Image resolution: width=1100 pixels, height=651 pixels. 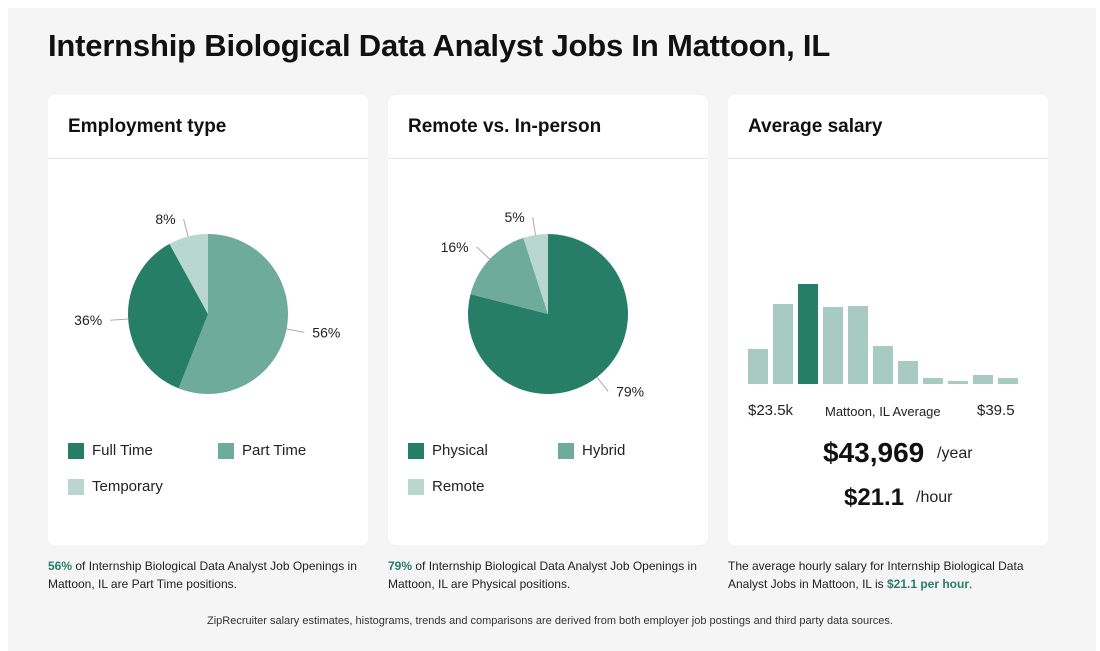 I want to click on pie-slice-part-time, so click(x=233, y=314).